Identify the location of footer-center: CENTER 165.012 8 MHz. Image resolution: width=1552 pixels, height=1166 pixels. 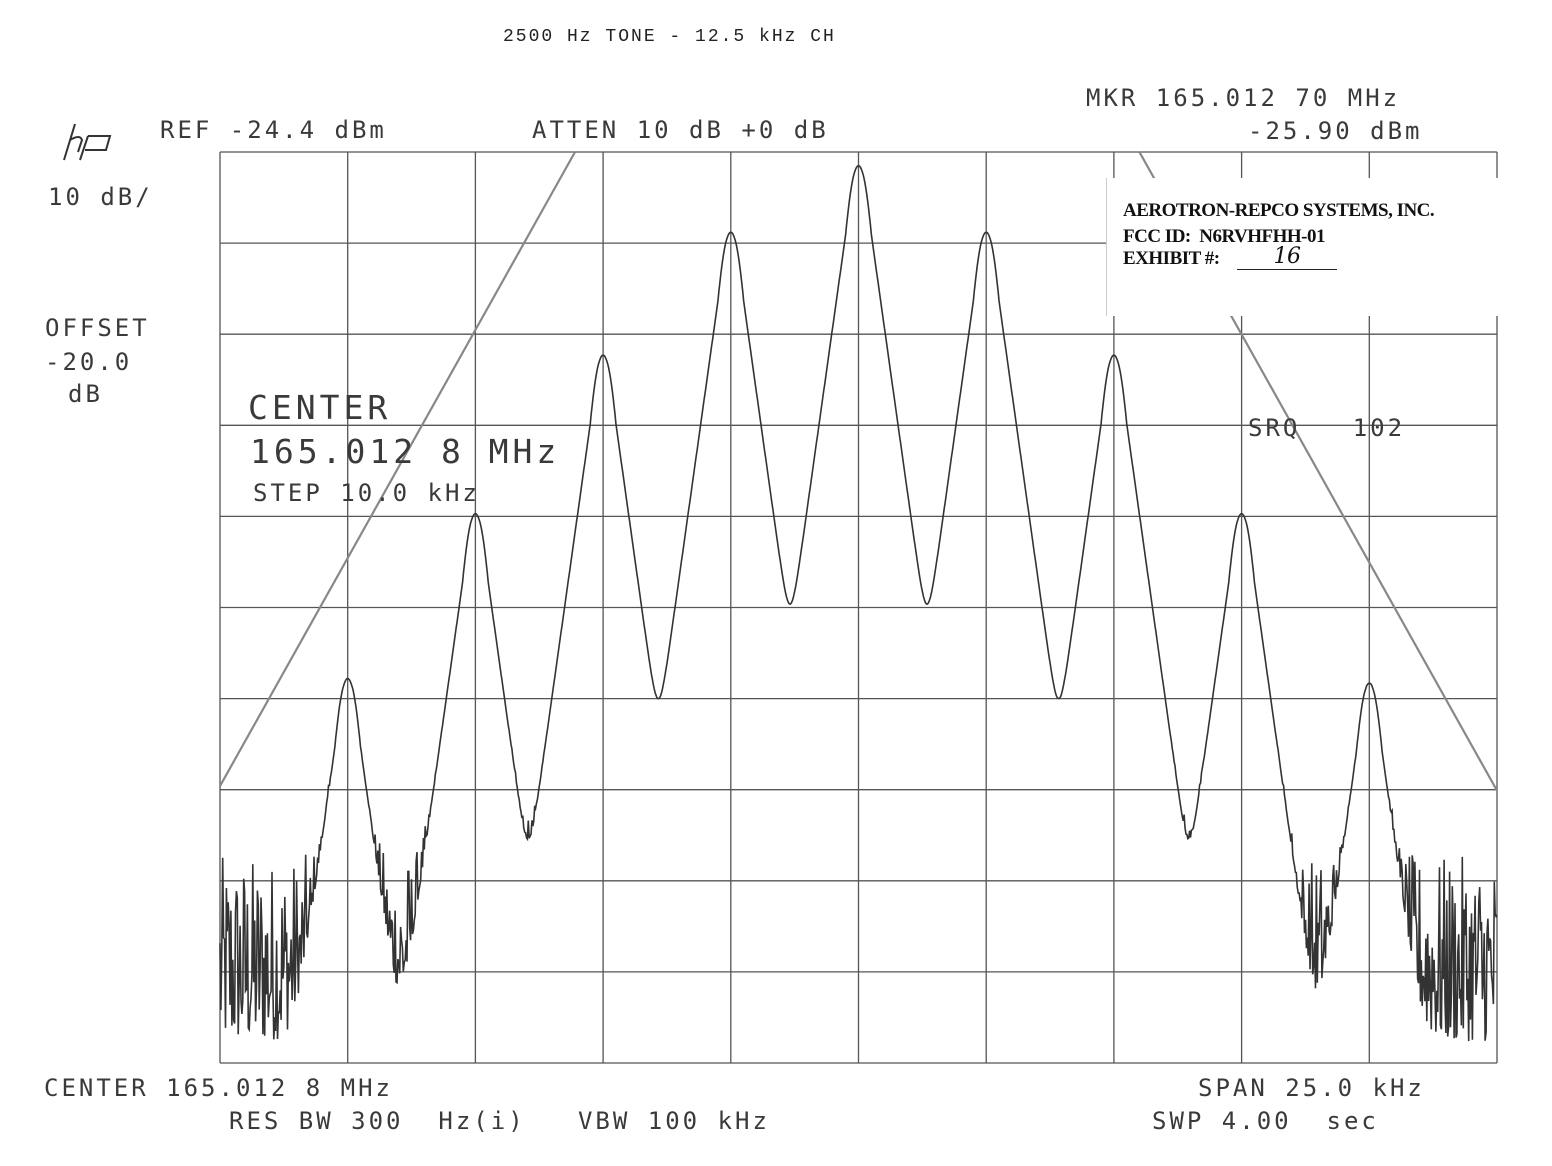
(218, 1088).